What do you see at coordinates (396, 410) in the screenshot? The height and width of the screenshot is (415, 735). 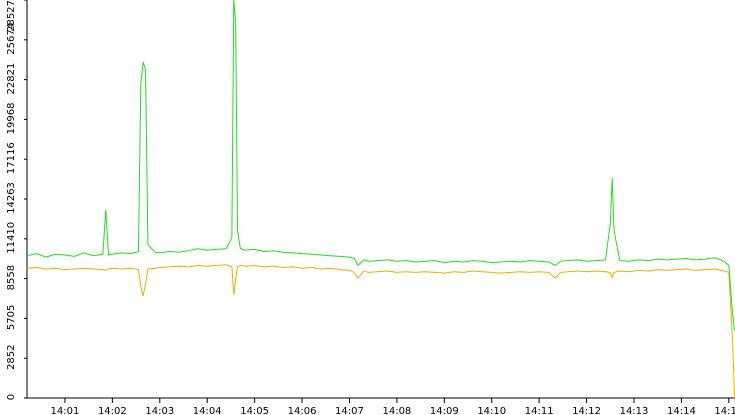 I see `x-tick-label: 14:08` at bounding box center [396, 410].